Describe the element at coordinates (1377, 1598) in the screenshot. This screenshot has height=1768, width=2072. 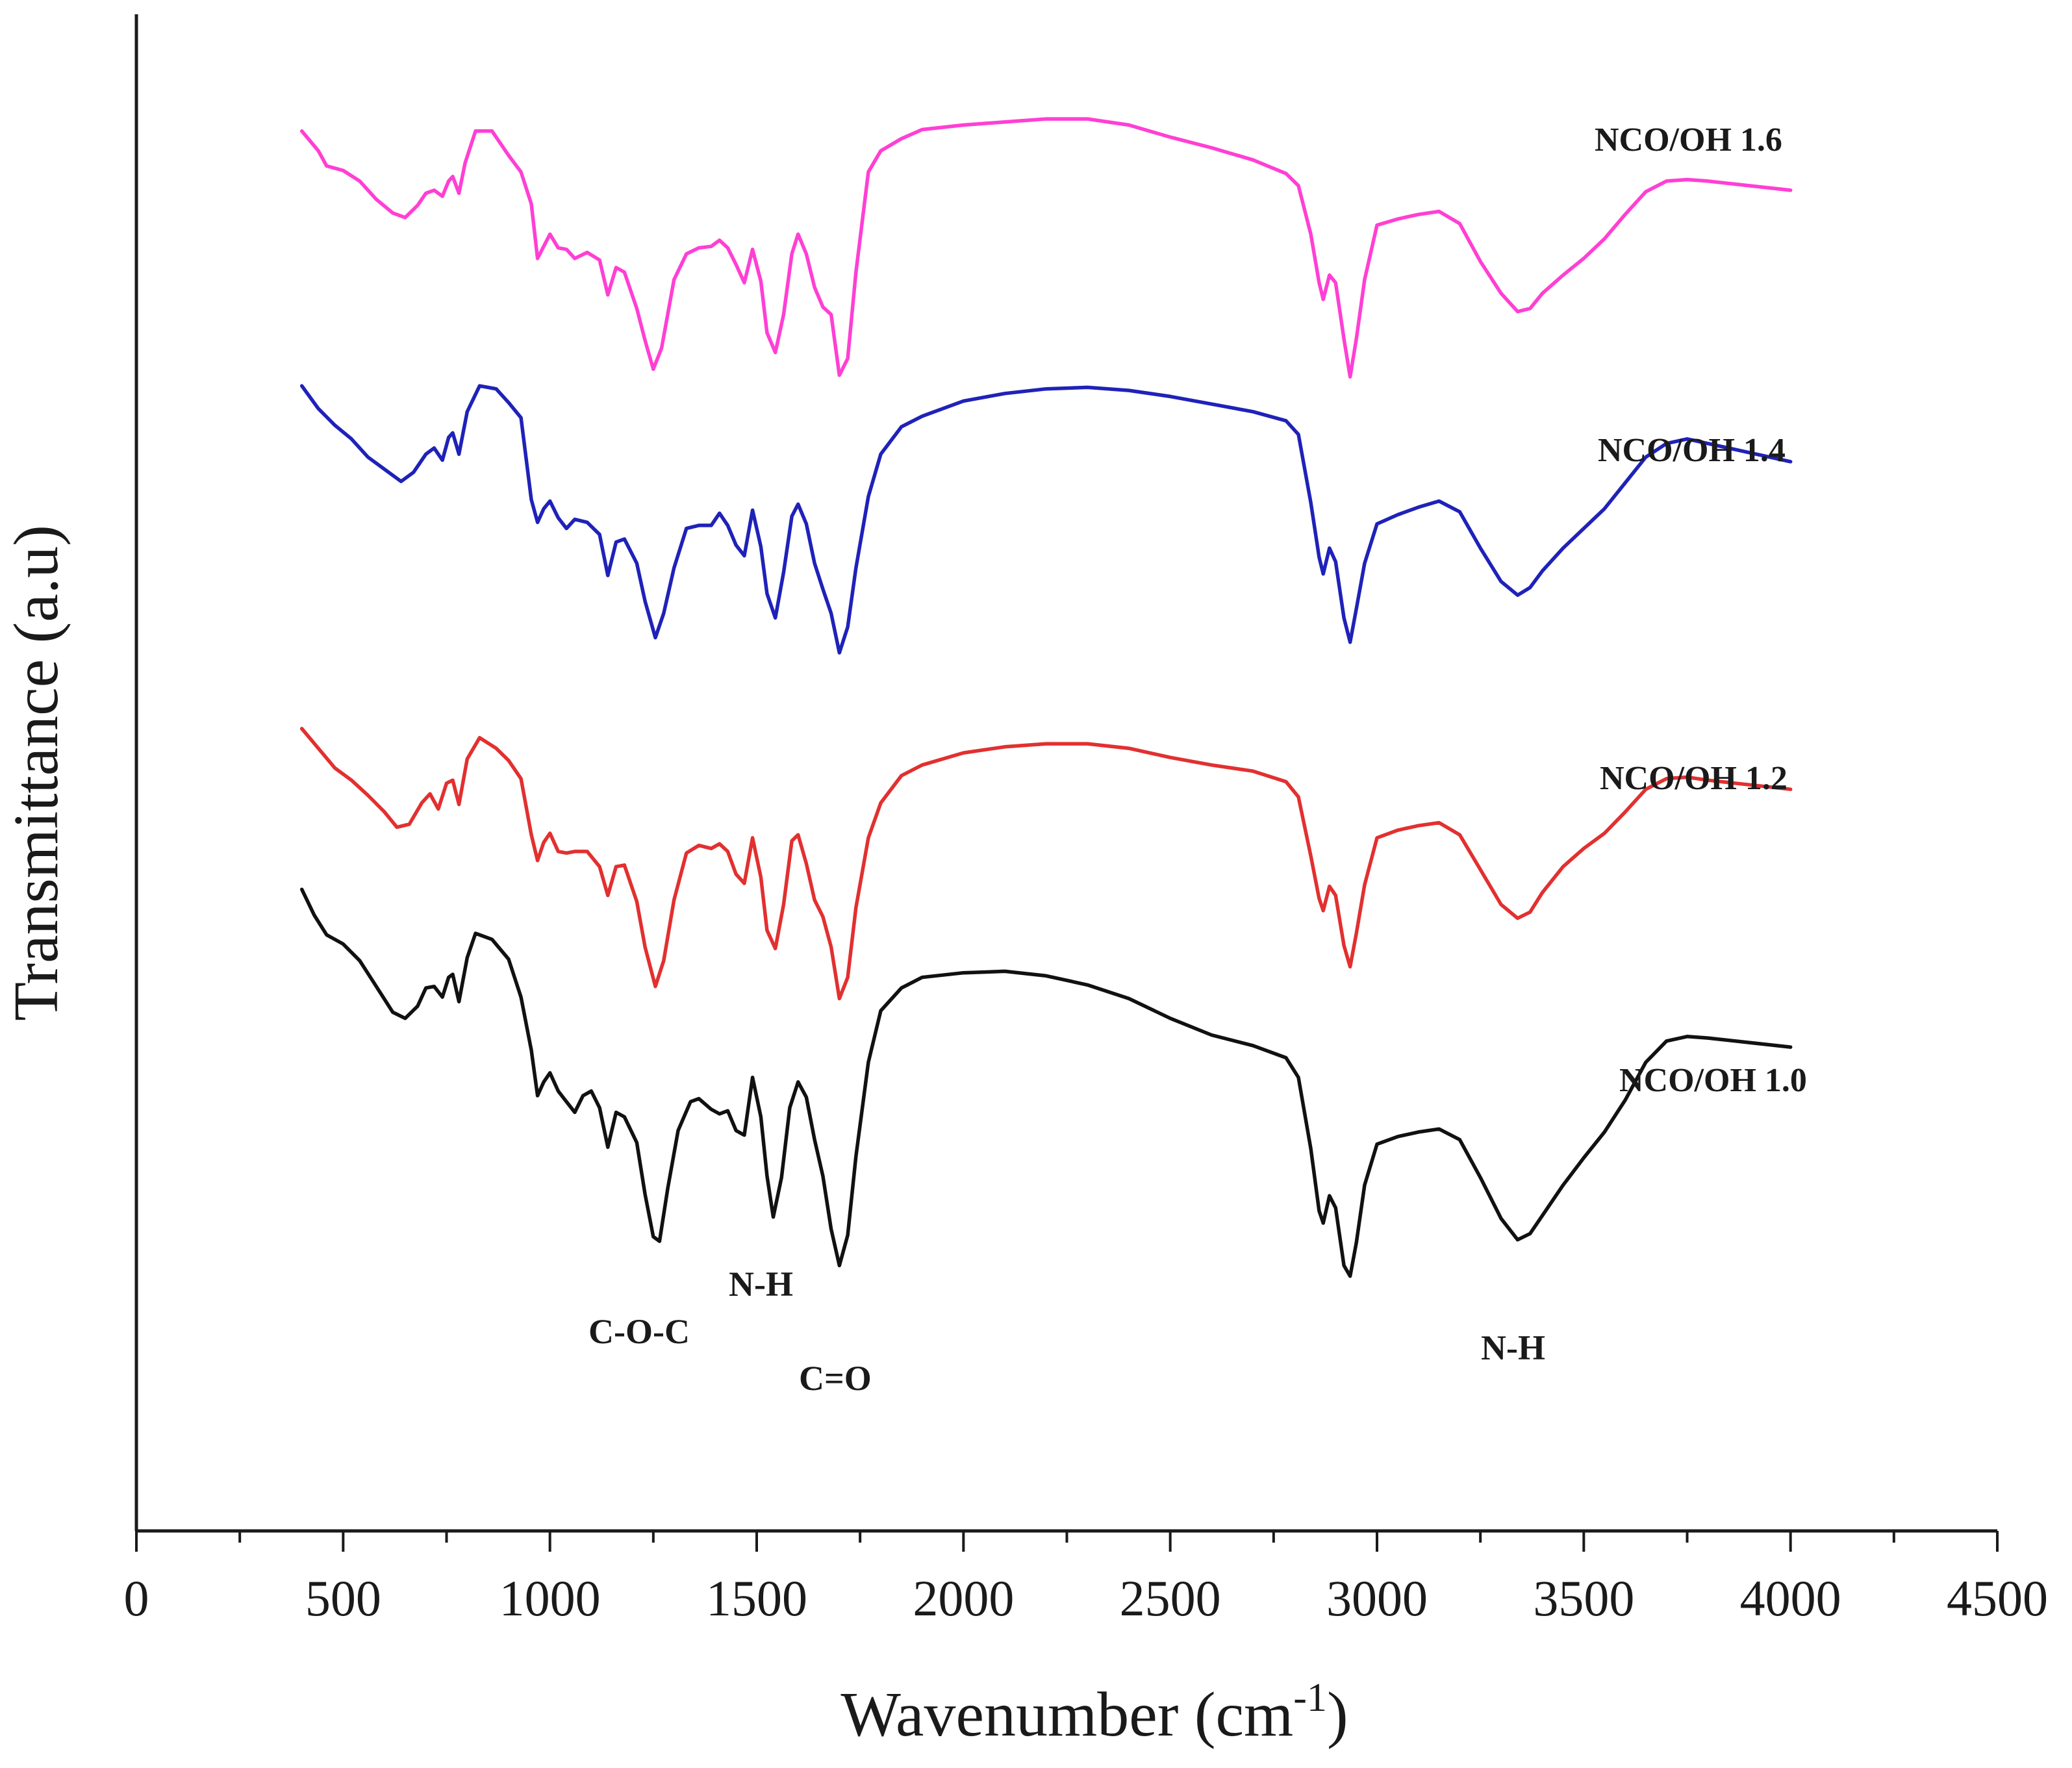
I see `x-tick-label: 3000` at that location.